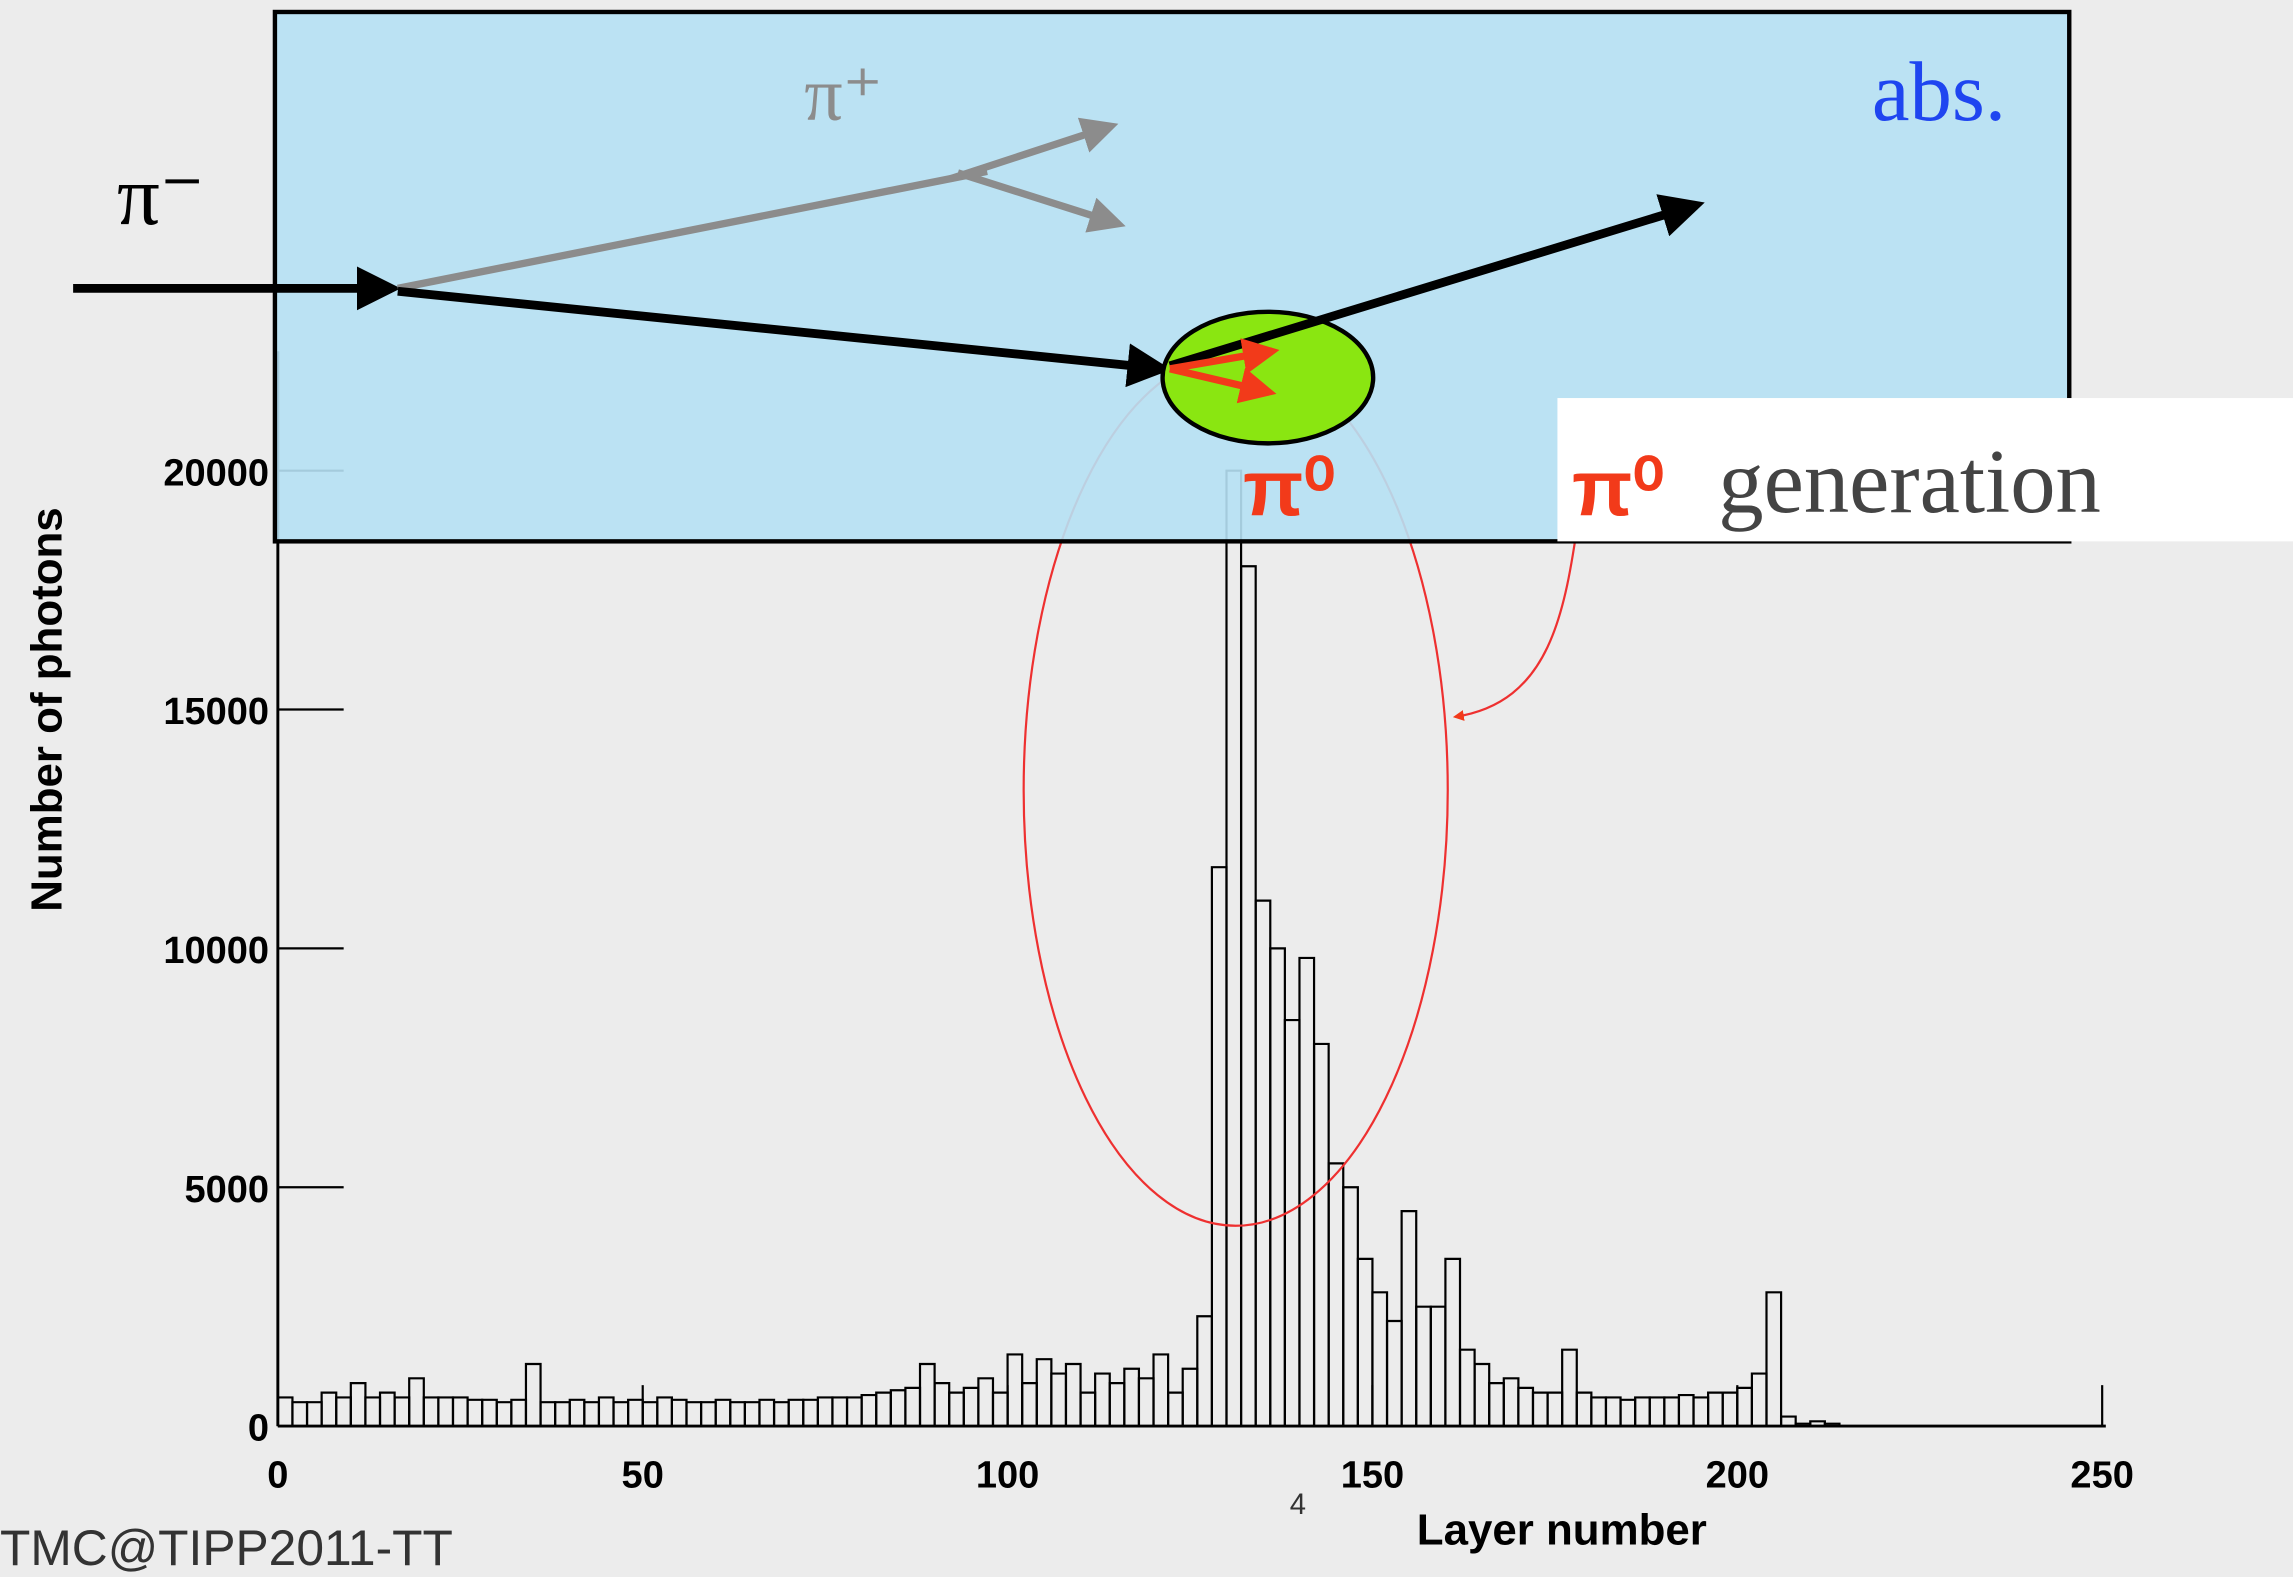  I want to click on generation-symbol: π⁰, so click(1618, 488).